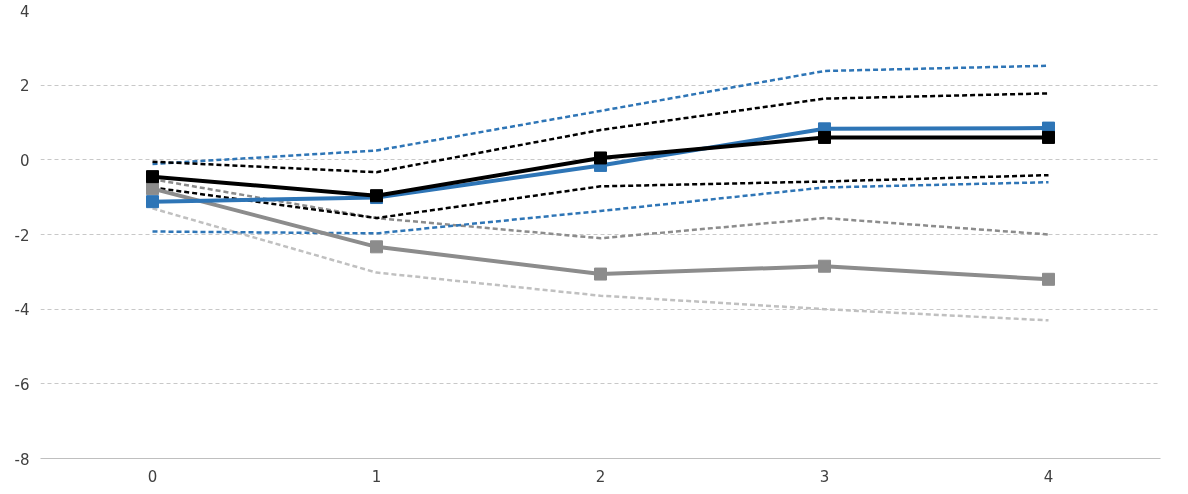 Image resolution: width=1188 pixels, height=494 pixels. I want to click on x-tick-label: 4, so click(1048, 476).